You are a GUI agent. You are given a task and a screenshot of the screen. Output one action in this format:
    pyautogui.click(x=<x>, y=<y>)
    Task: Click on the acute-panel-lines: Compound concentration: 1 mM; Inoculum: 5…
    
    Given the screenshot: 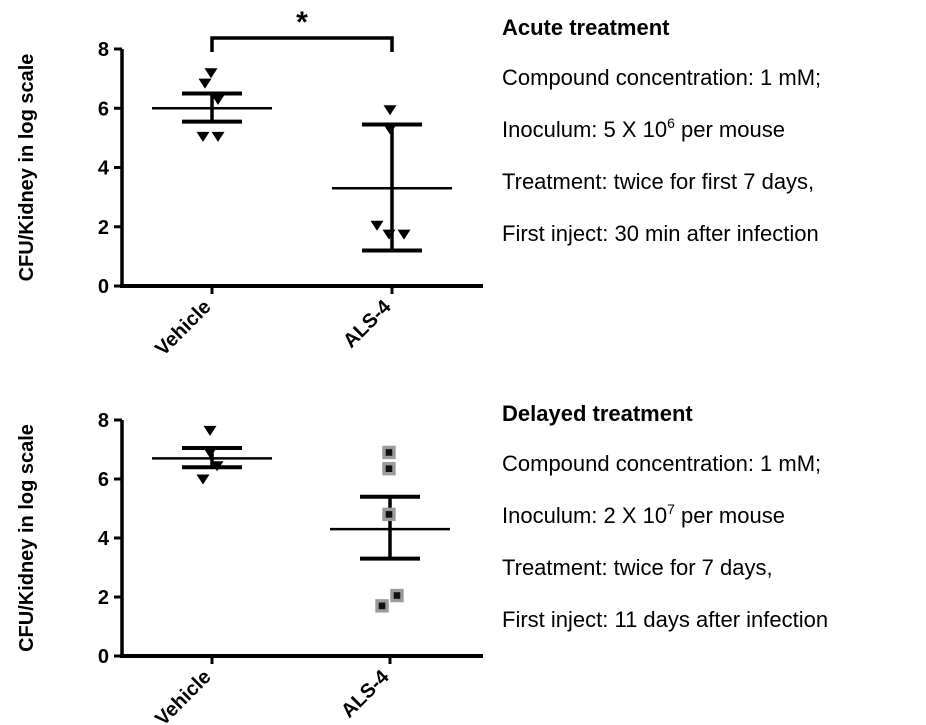 What is the action you would take?
    pyautogui.click(x=714, y=156)
    